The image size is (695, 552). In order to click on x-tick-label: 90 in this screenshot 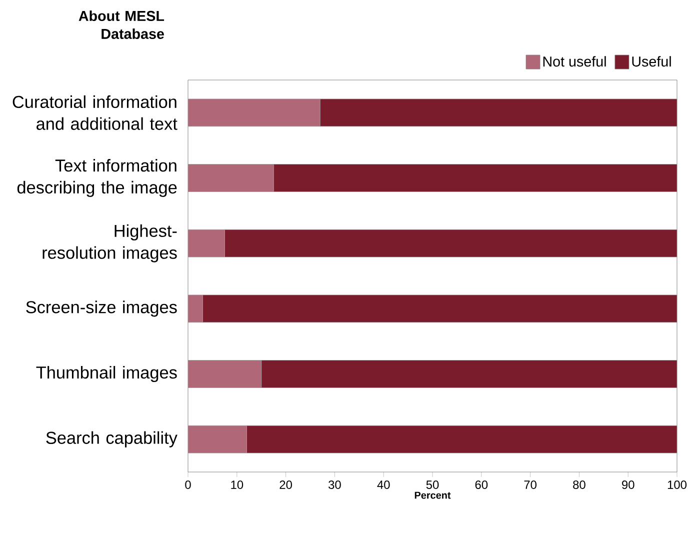, I will do `click(628, 484)`.